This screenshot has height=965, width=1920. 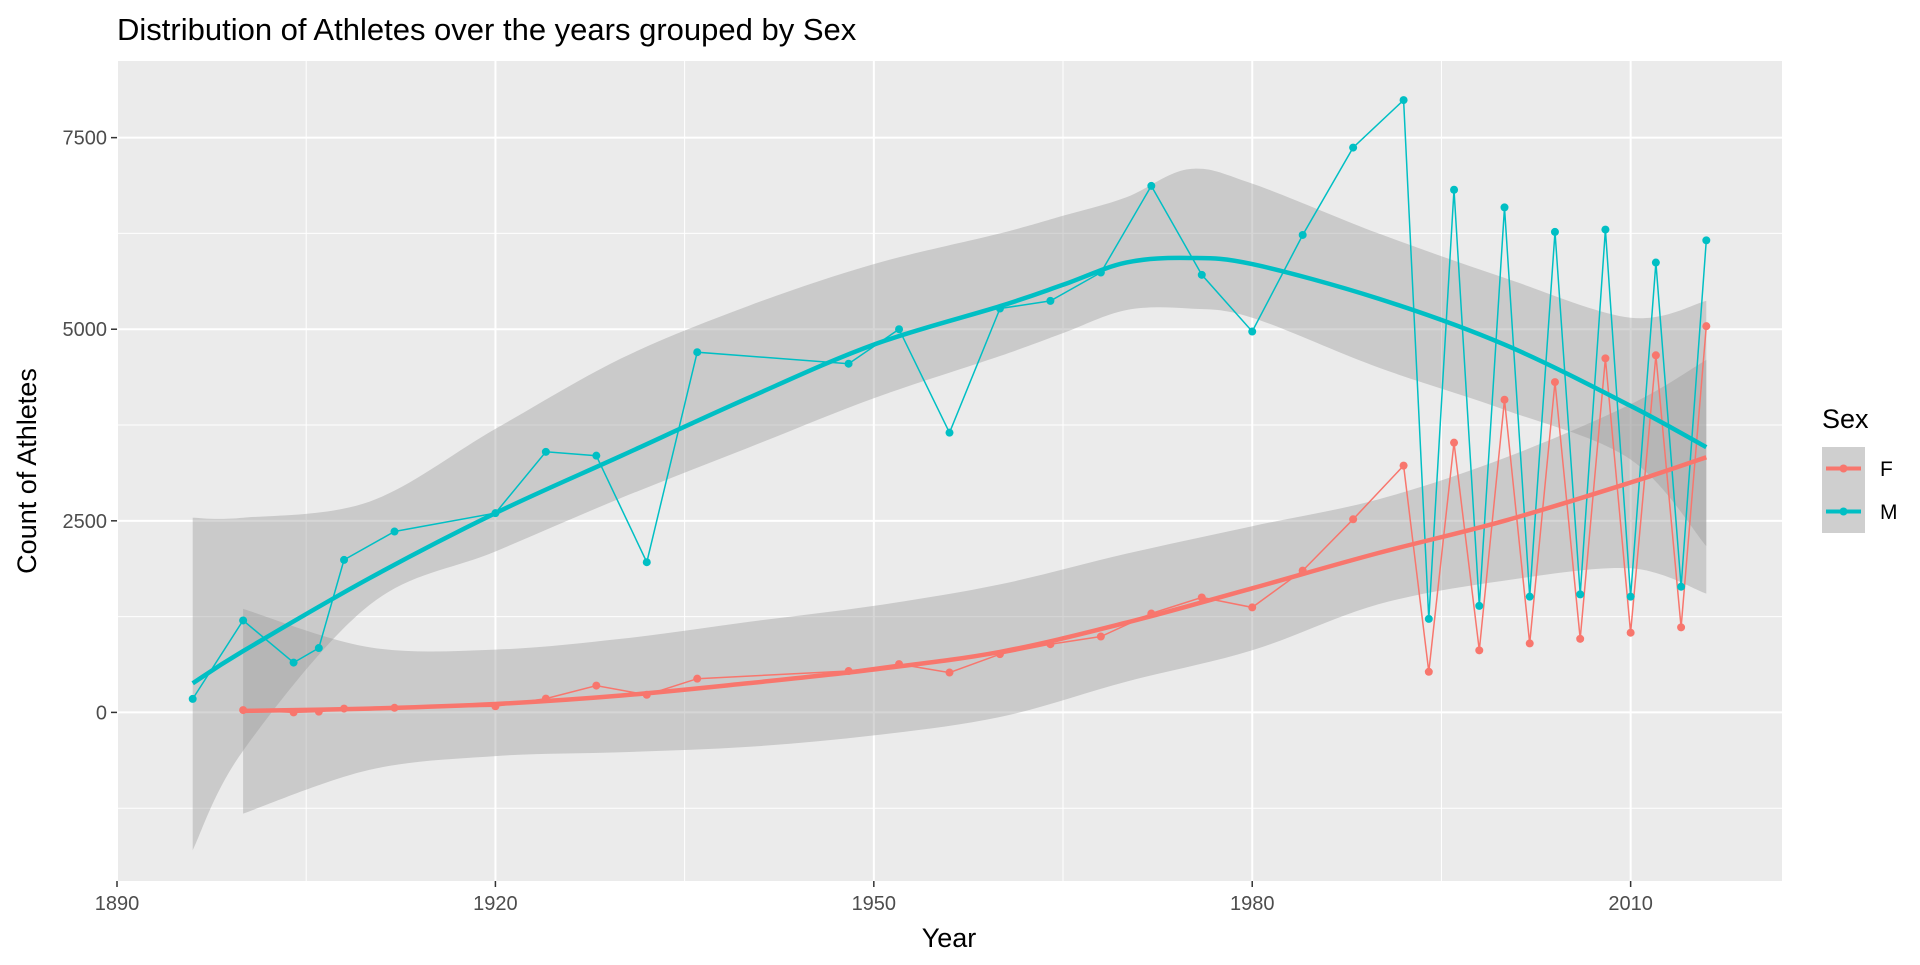 What do you see at coordinates (27, 471) in the screenshot?
I see `y-axis-title: Count of Athletes` at bounding box center [27, 471].